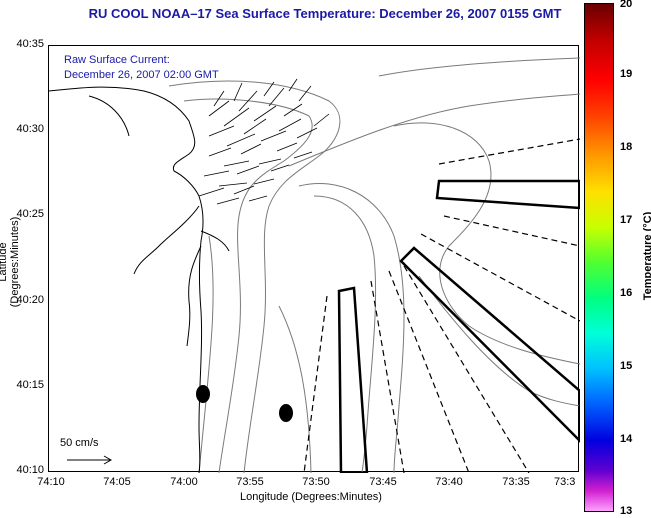  Describe the element at coordinates (141, 75) in the screenshot. I see `annotation-line2: December 26, 2007 02:00 GMT` at that location.